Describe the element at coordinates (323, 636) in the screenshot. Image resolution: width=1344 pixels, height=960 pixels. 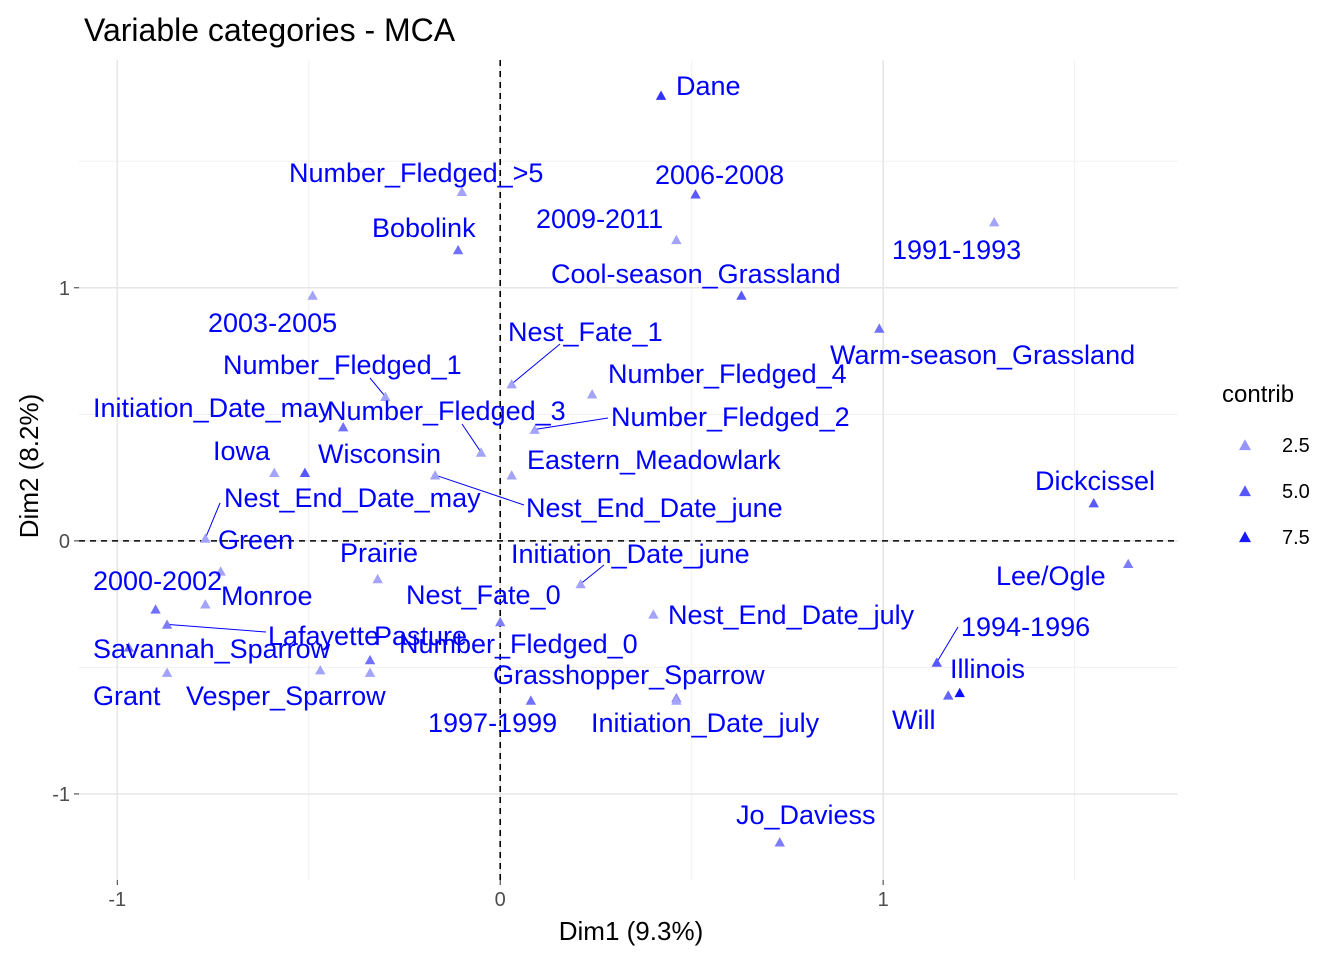
I see `point-label-Lafayette: Lafayette` at that location.